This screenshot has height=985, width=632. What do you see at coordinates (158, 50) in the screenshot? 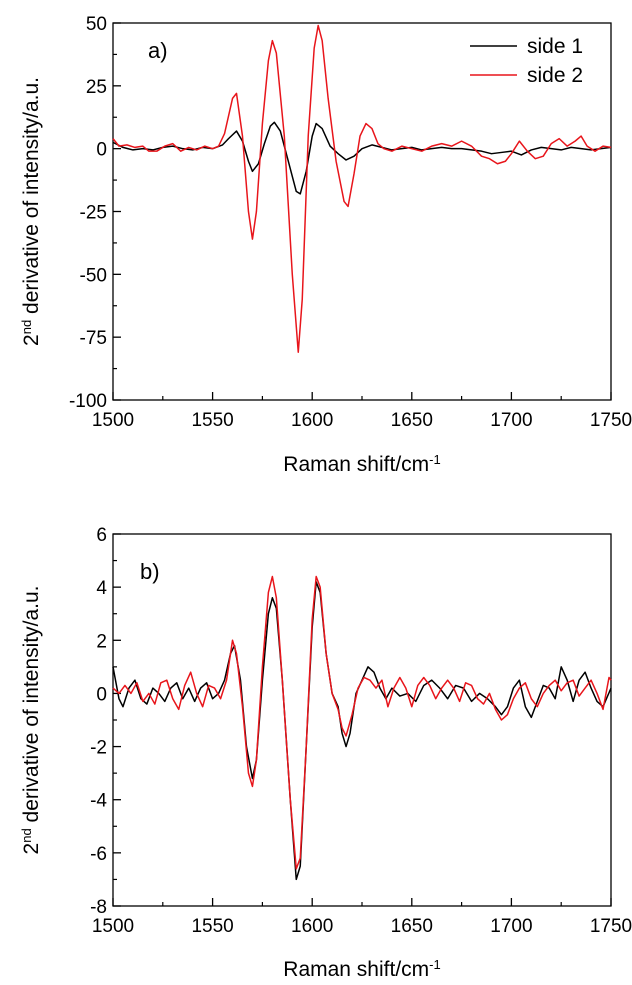
I see `panel-label-a: a)` at bounding box center [158, 50].